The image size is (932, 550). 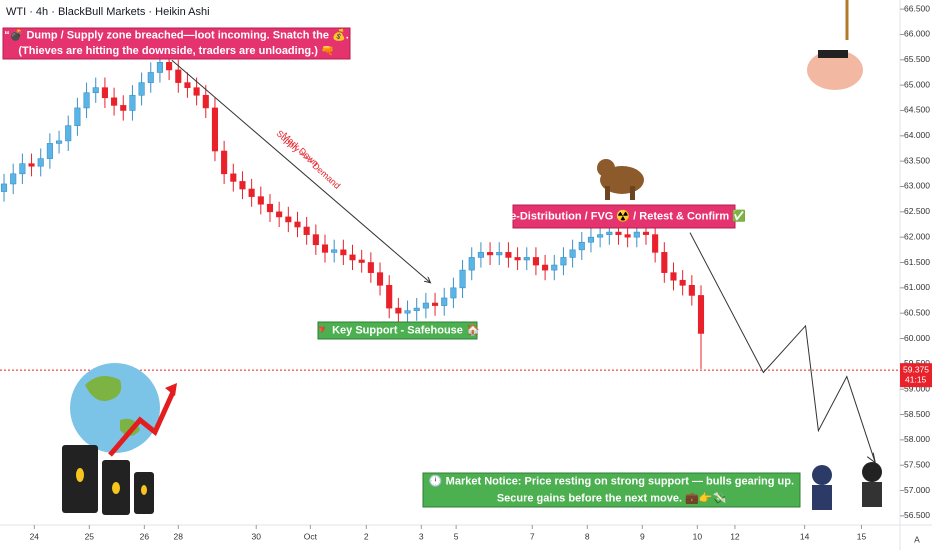 I want to click on support-annotation-box, so click(x=397, y=330).